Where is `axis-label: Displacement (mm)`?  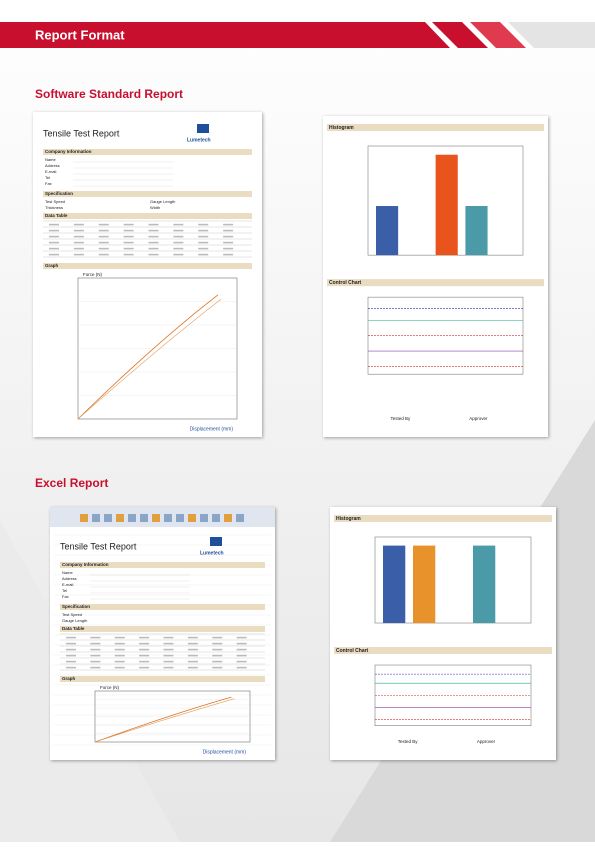
axis-label: Displacement (mm) is located at coordinates (225, 752).